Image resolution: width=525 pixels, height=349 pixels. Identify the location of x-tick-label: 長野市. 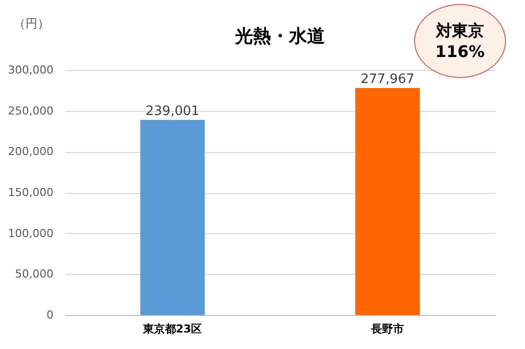
(387, 329).